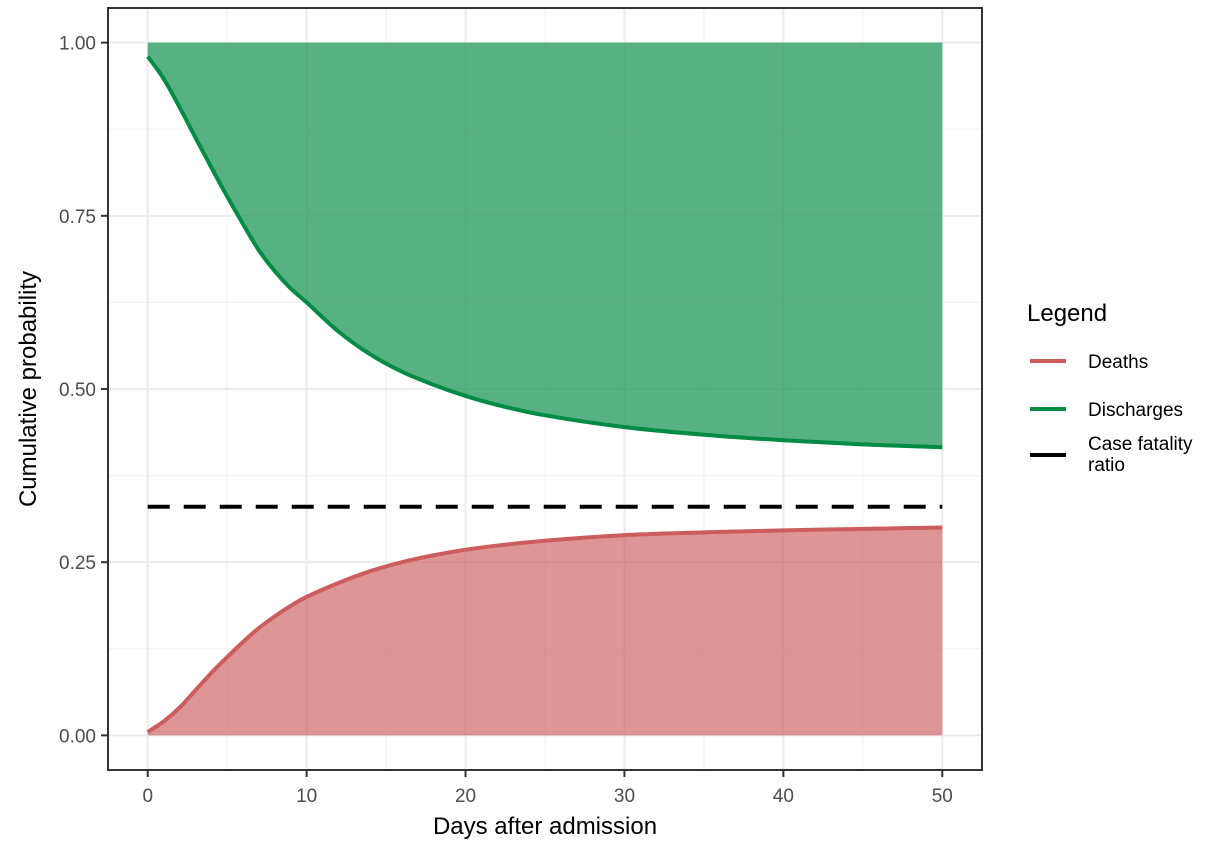 The height and width of the screenshot is (843, 1226). I want to click on y-tick-label: 1.00, so click(77, 44).